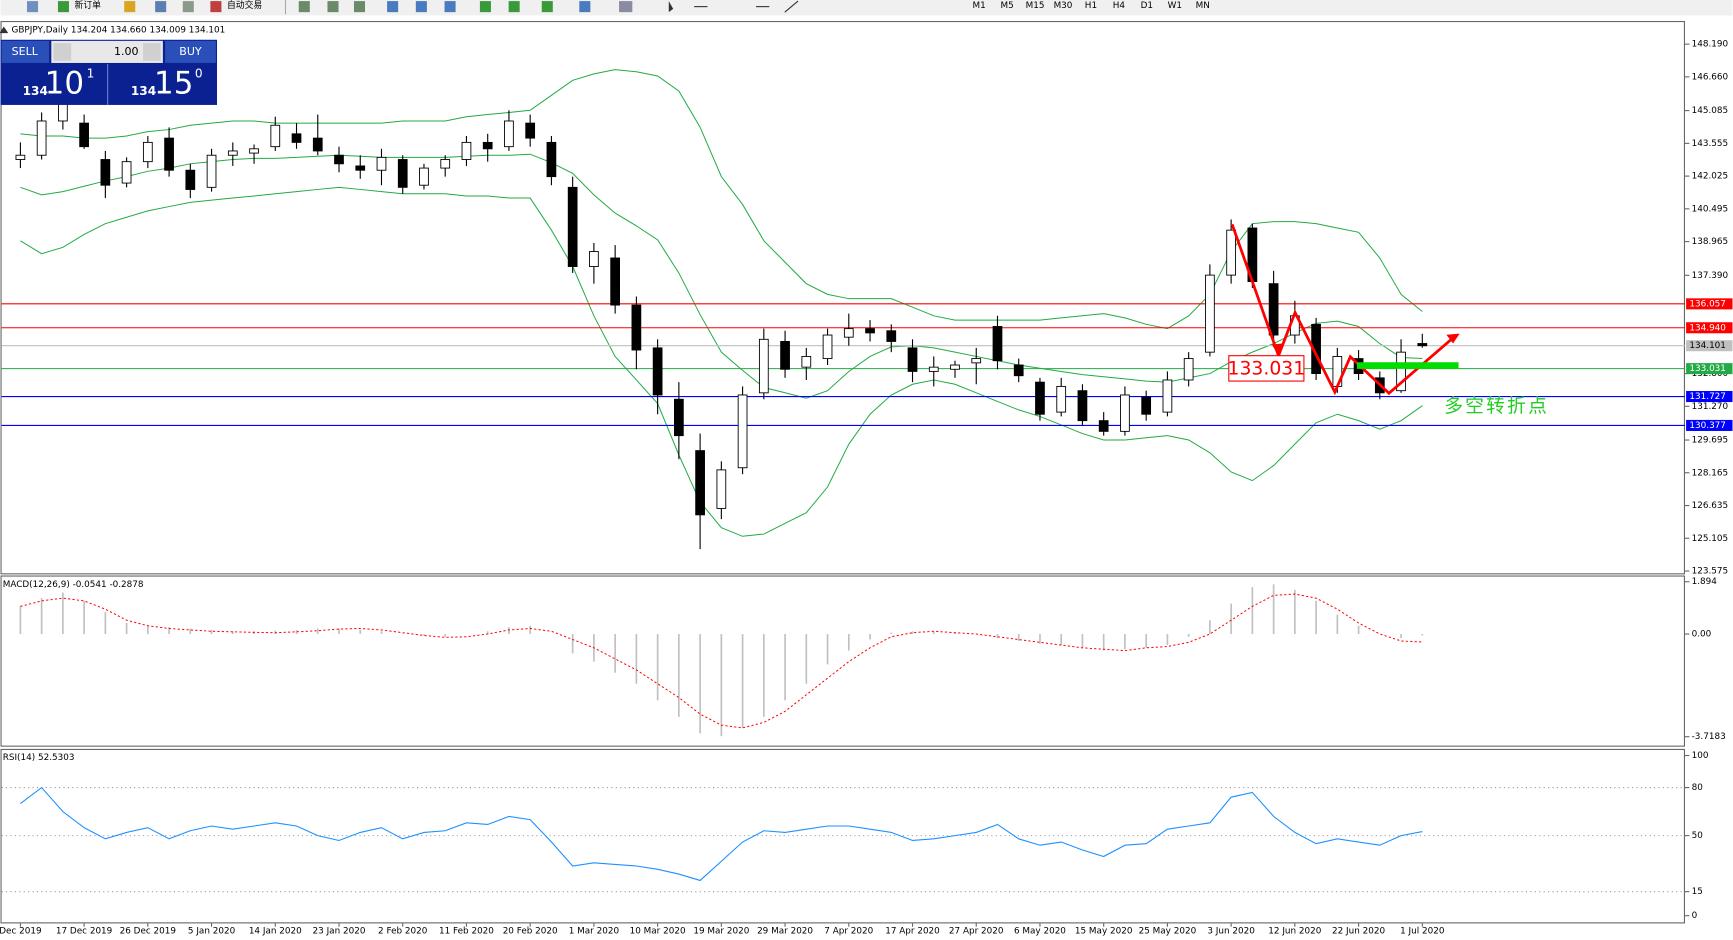 The height and width of the screenshot is (940, 1733). Describe the element at coordinates (1496, 406) in the screenshot. I see `annotation: 多空转折点` at that location.